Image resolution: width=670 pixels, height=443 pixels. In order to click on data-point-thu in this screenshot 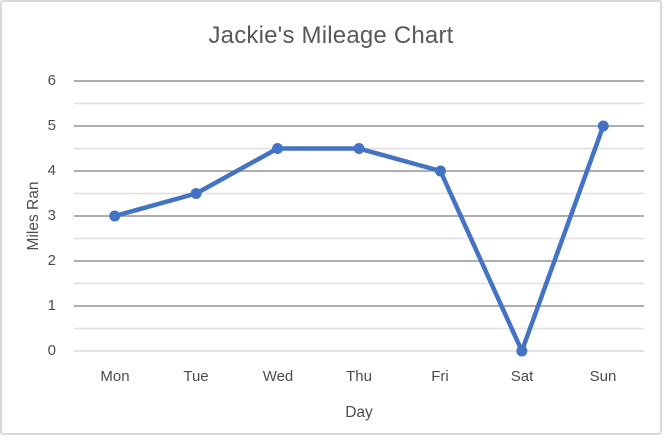, I will do `click(359, 148)`.